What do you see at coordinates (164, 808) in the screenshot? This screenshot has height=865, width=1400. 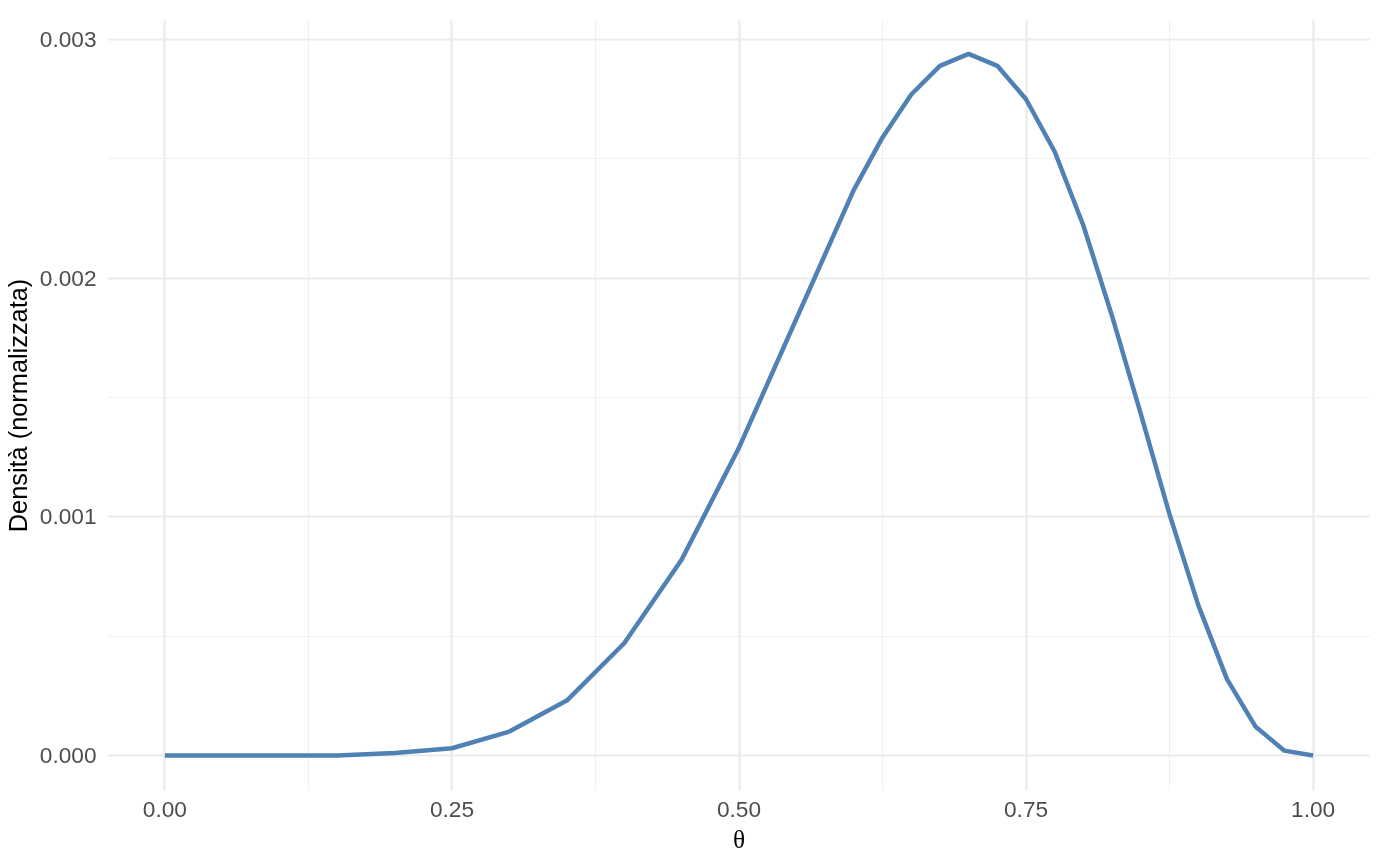 I see `x-tick-label: 0.00` at bounding box center [164, 808].